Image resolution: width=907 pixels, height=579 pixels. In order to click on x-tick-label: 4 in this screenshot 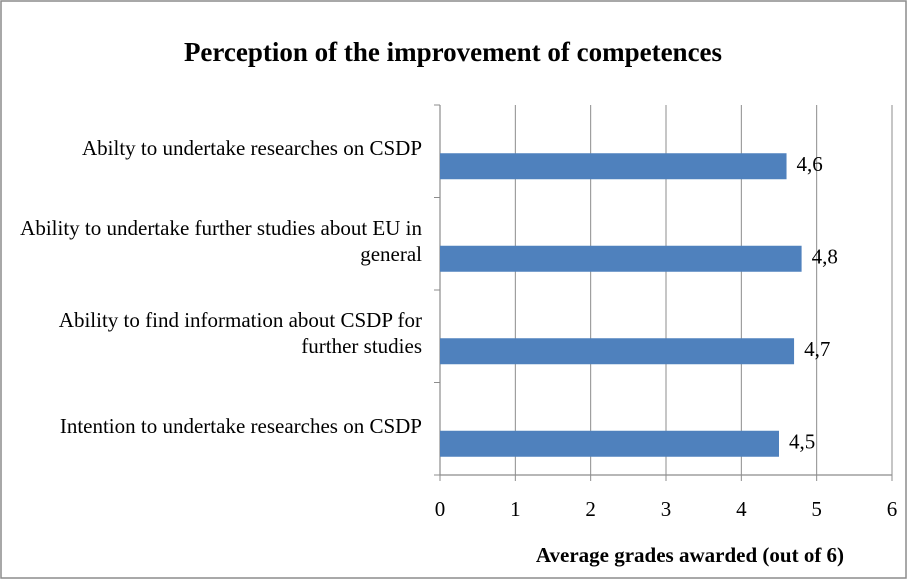, I will do `click(741, 509)`.